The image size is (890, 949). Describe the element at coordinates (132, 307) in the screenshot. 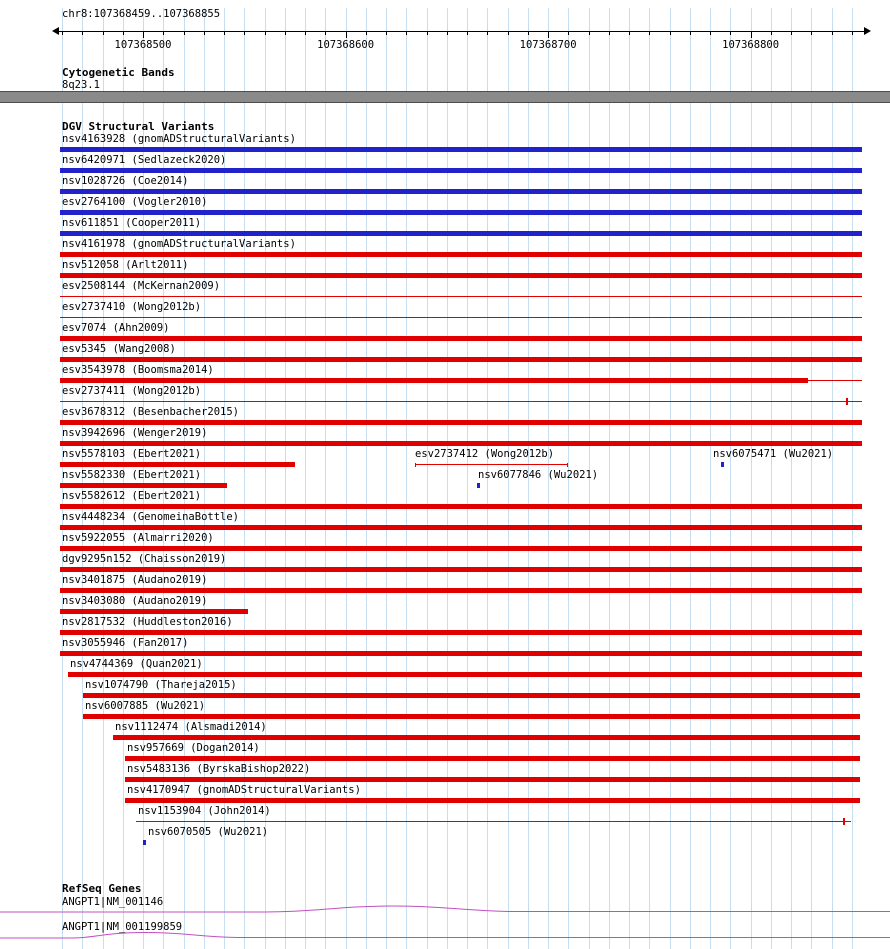

I see `variant-label: esv2737410 (Wong2012b)` at that location.